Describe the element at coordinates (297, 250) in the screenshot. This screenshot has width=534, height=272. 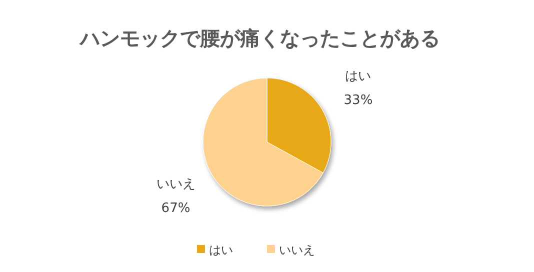
I see `legend-label: いいえ` at that location.